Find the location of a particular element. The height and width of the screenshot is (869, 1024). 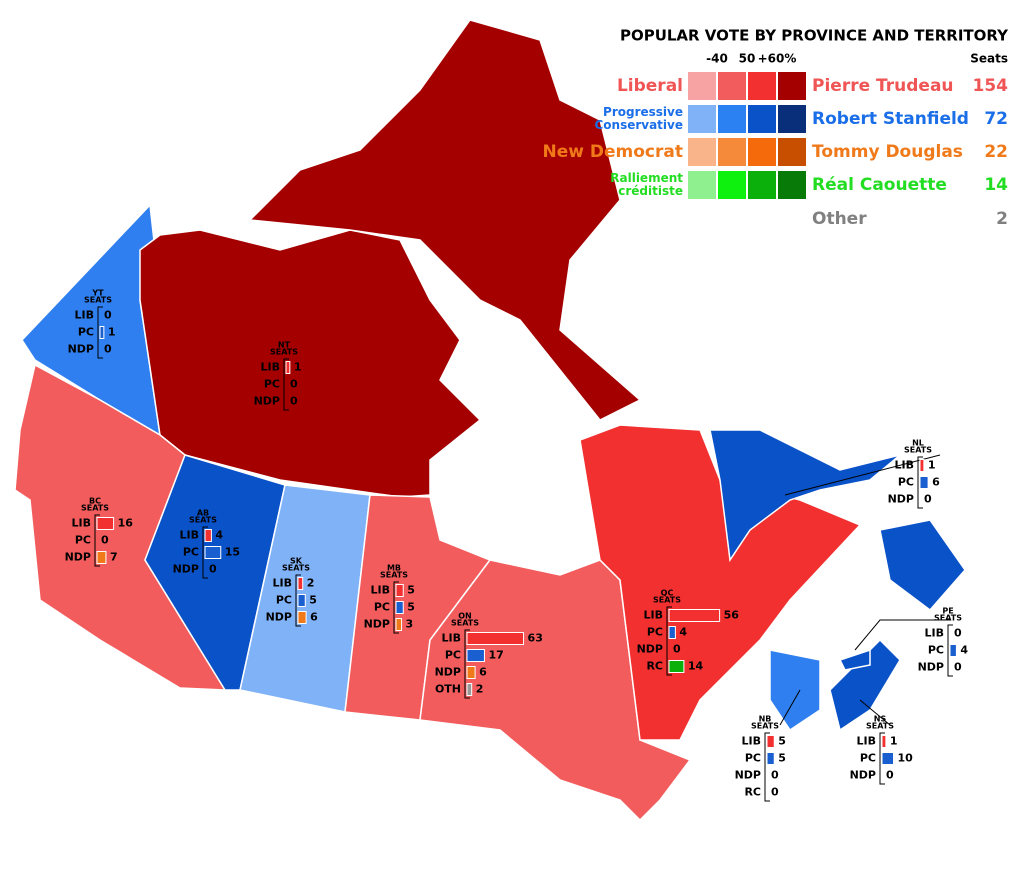

seat-count: 16 is located at coordinates (126, 523).